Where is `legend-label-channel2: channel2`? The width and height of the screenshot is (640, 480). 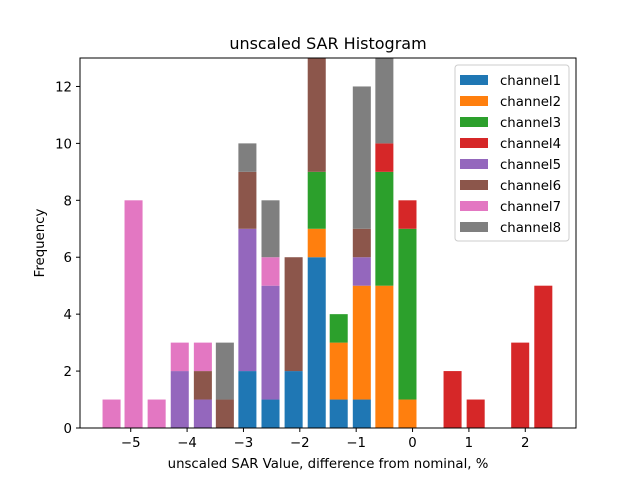 legend-label-channel2: channel2 is located at coordinates (530, 102).